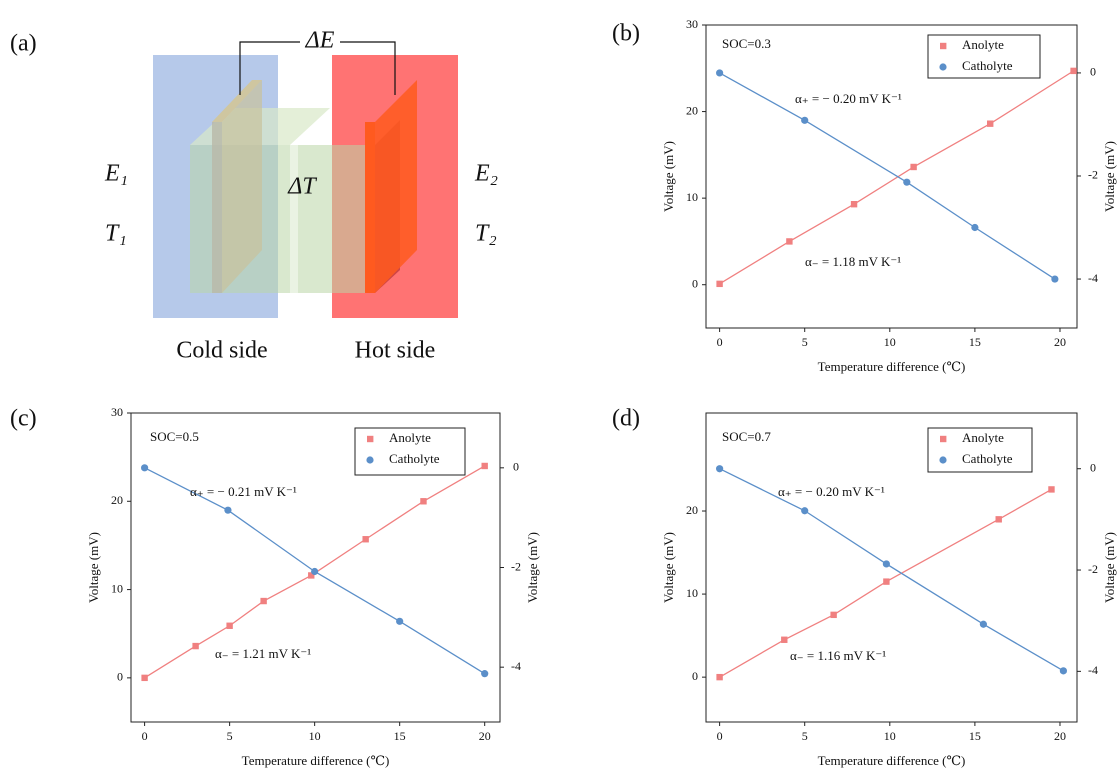  I want to click on t2: T₂, so click(486, 234).